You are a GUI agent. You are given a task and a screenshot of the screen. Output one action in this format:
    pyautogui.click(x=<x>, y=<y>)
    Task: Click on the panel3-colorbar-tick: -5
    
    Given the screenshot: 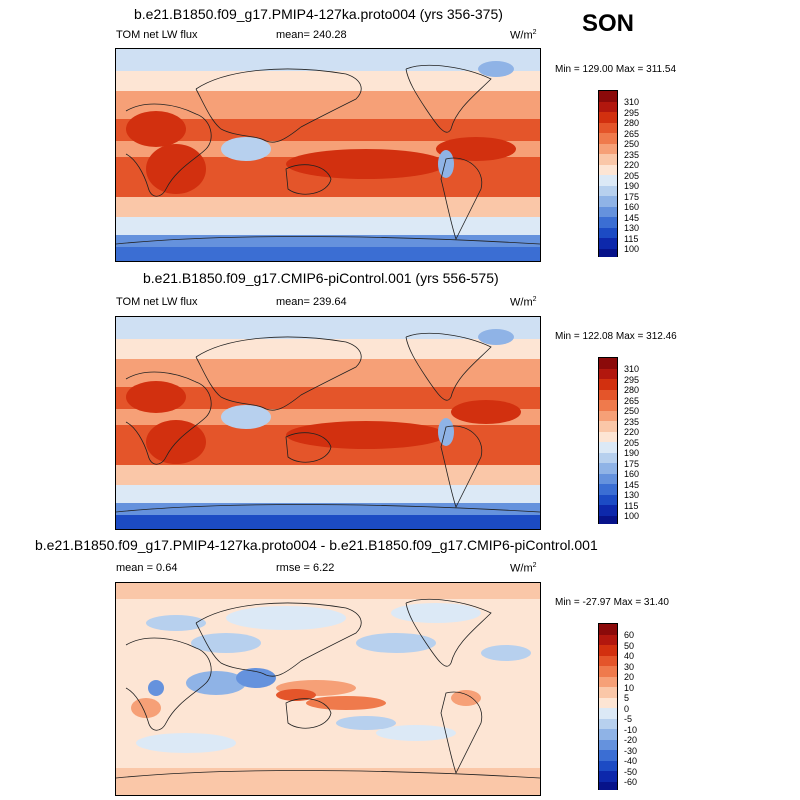 What is the action you would take?
    pyautogui.click(x=628, y=719)
    